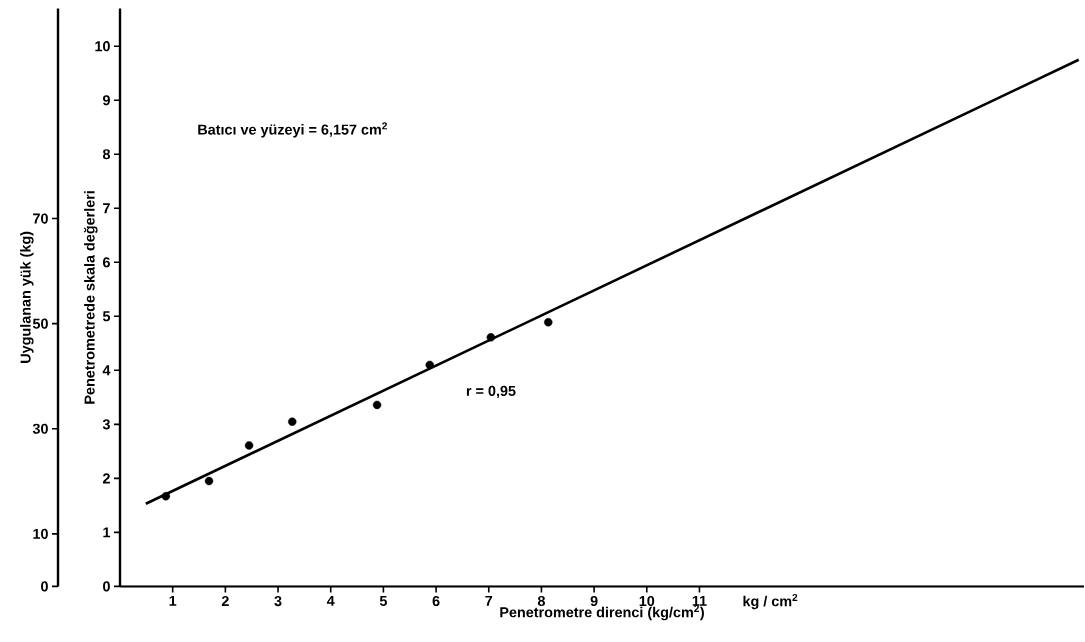 The image size is (1085, 642). What do you see at coordinates (106, 208) in the screenshot?
I see `y-tick-label: 7` at bounding box center [106, 208].